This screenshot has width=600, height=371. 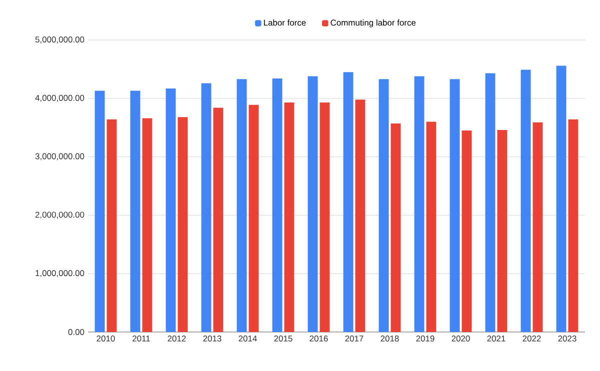 What do you see at coordinates (177, 339) in the screenshot?
I see `x-tick-label: 2012` at bounding box center [177, 339].